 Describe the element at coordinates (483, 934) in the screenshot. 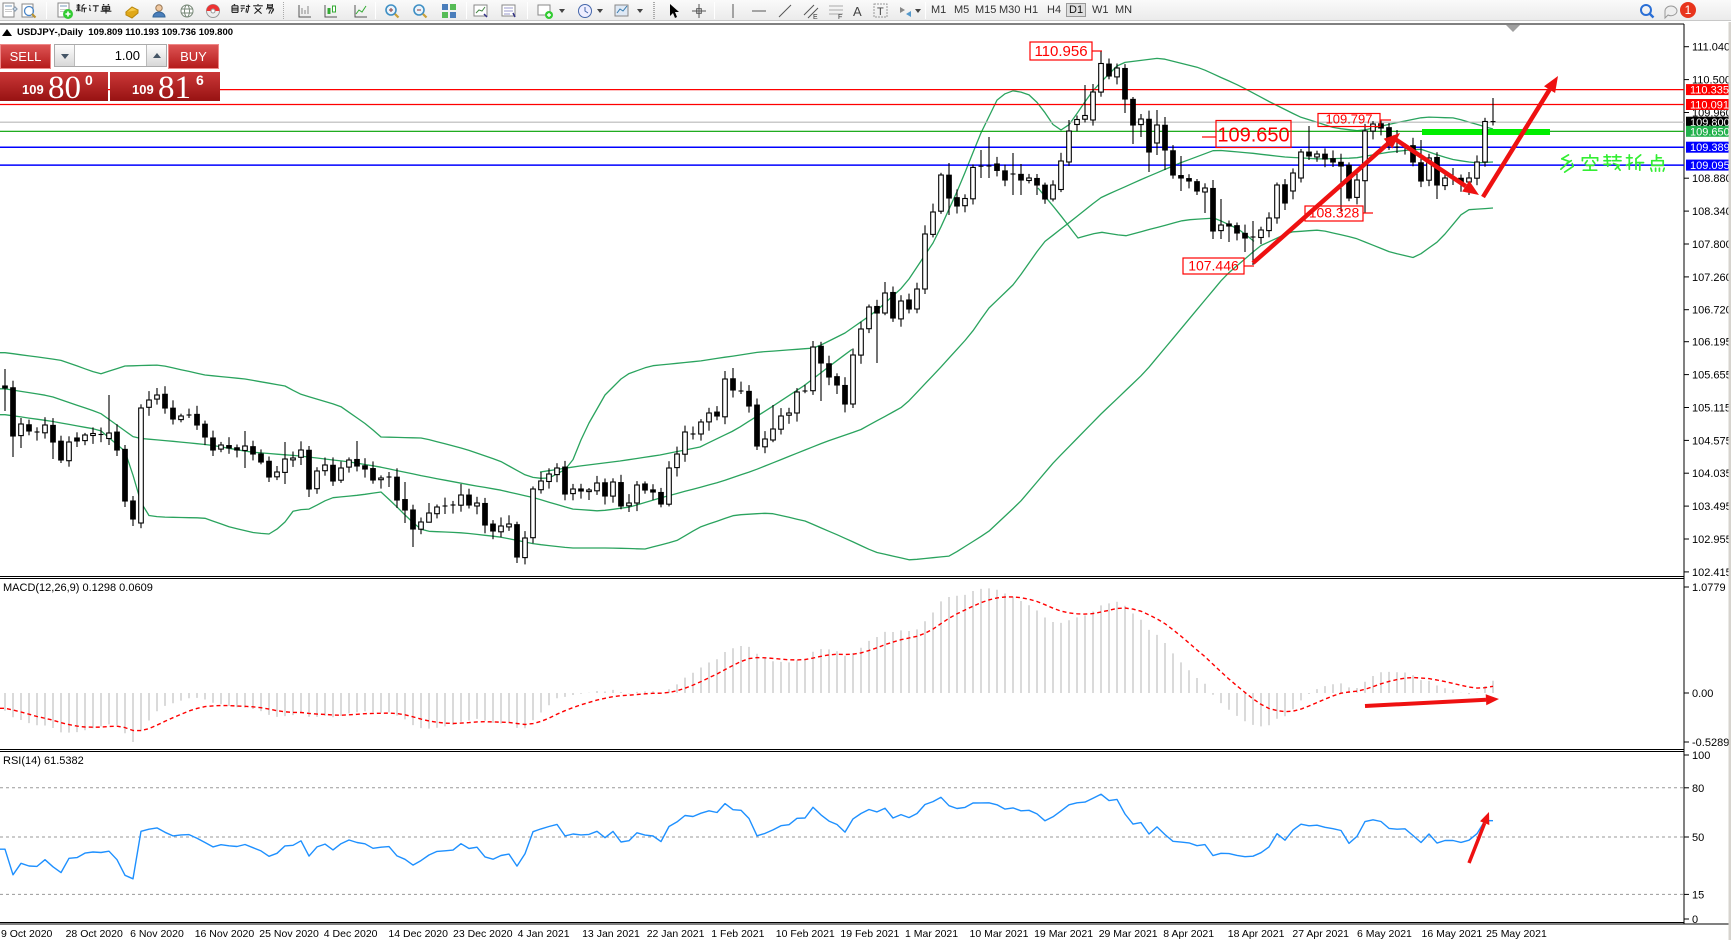

I see `svg-text: 23 Dec 2020` at that location.